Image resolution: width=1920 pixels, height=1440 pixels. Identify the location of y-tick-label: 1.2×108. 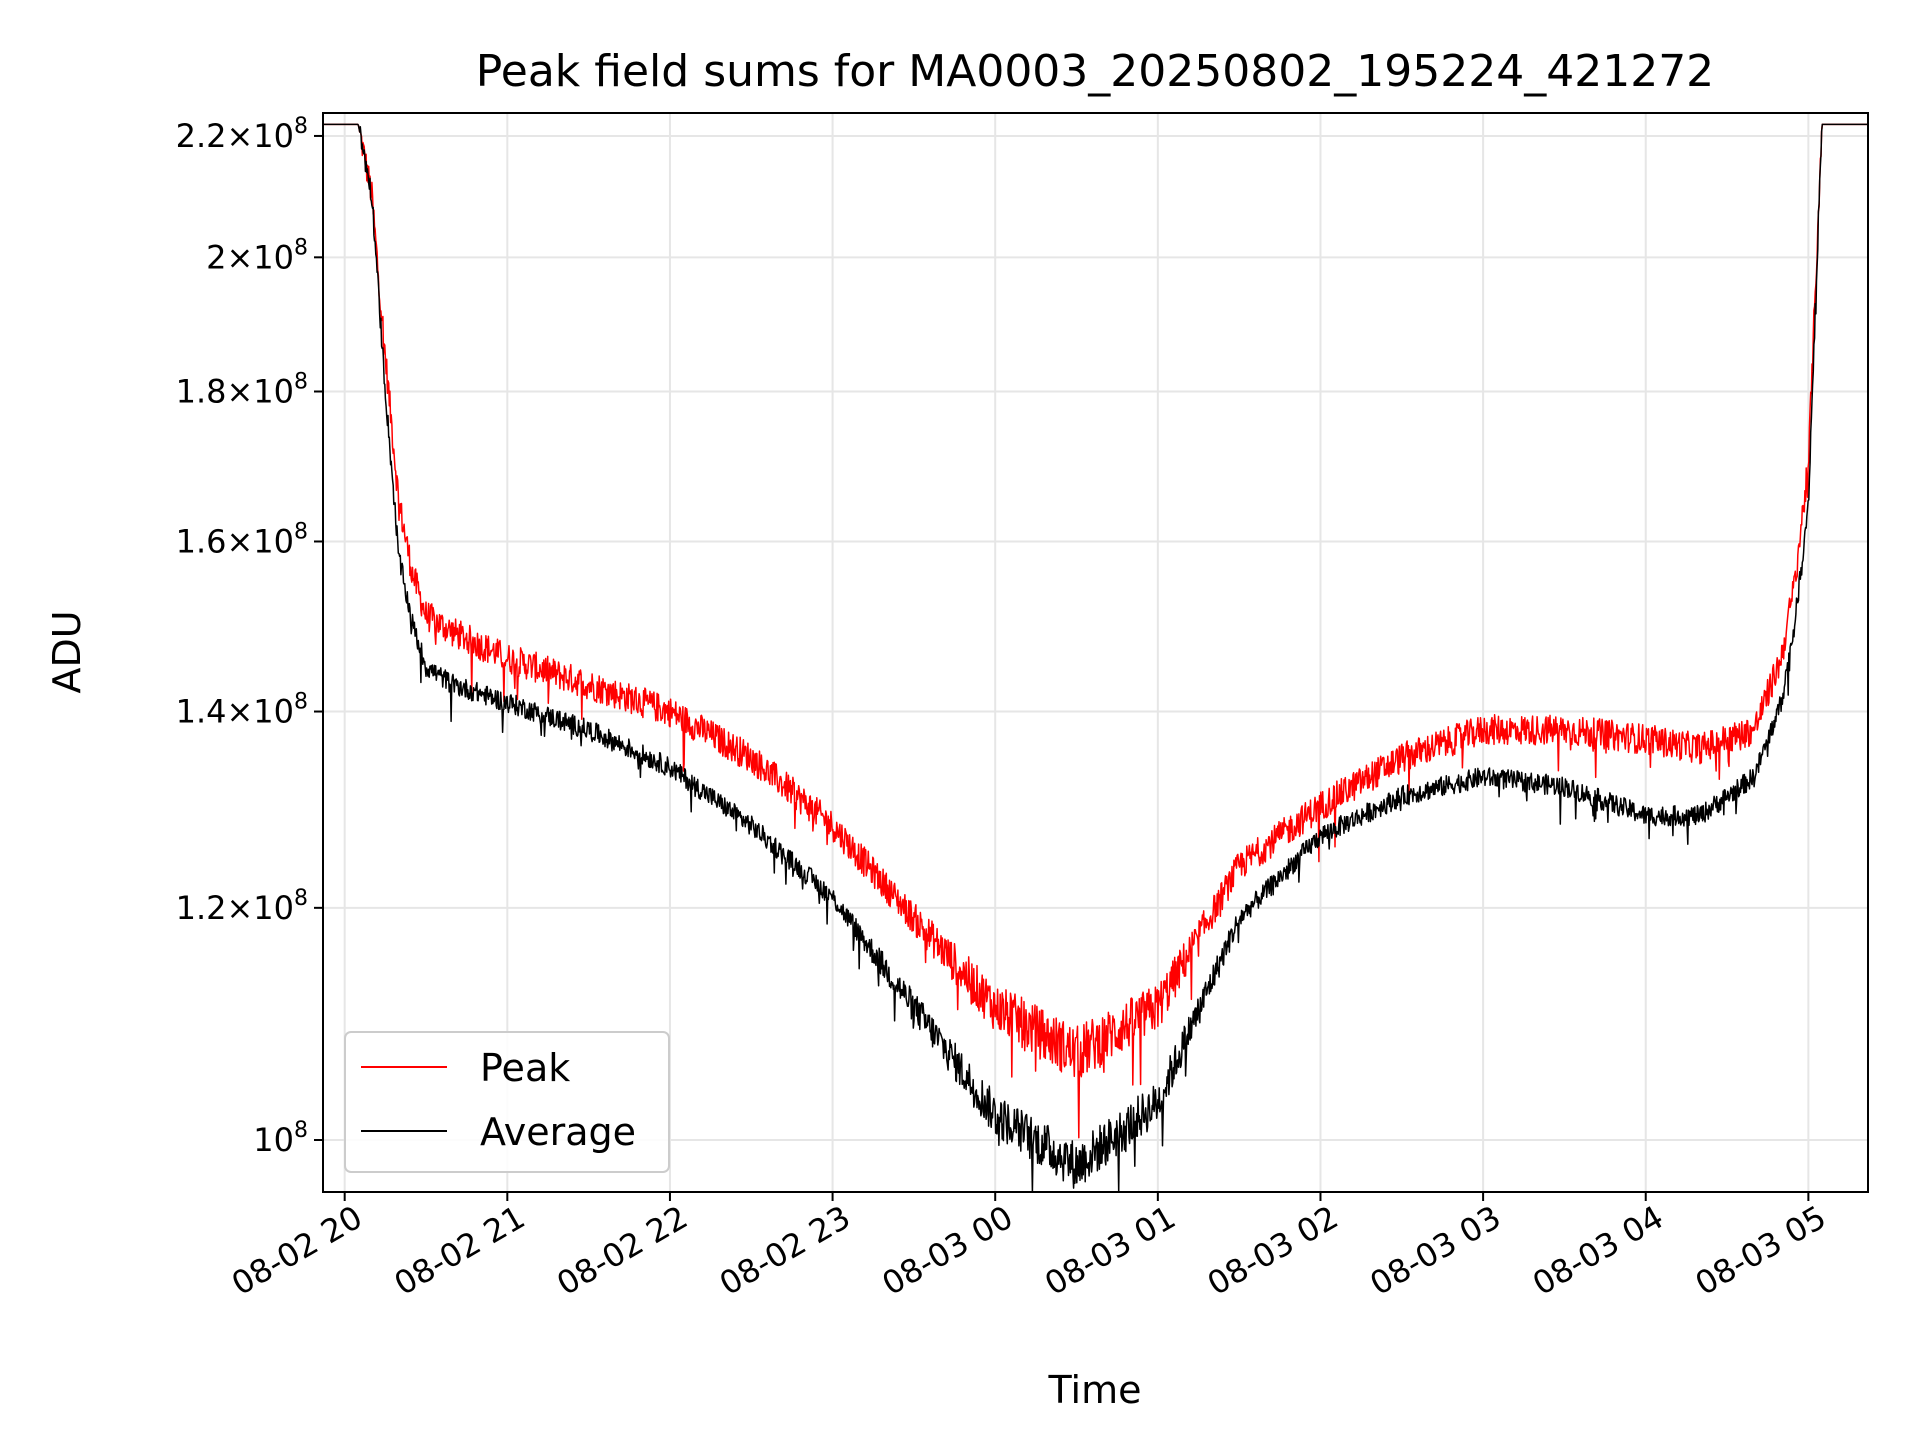
(242, 906).